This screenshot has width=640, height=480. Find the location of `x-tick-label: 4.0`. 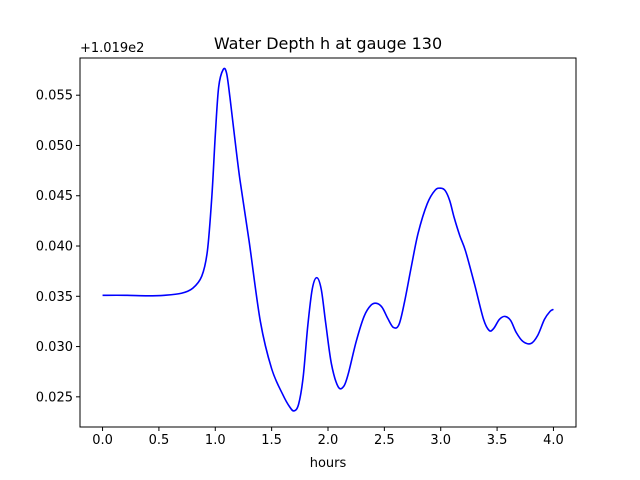

x-tick-label: 4.0 is located at coordinates (553, 440).